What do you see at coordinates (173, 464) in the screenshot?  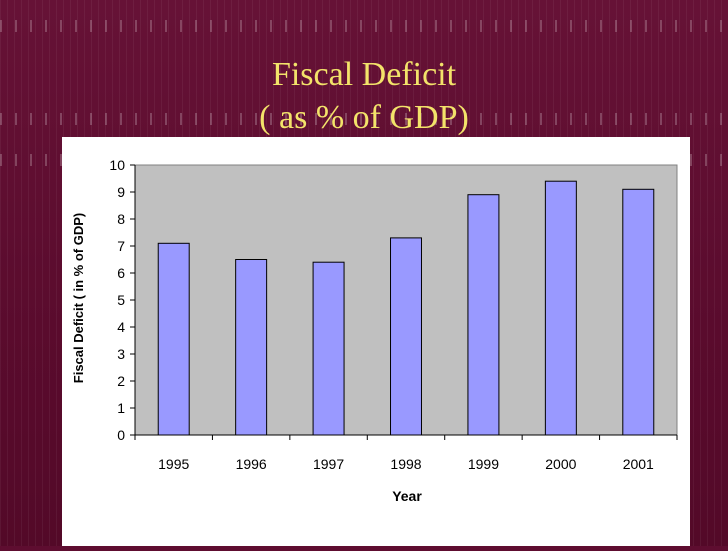 I see `x-tick-label: 1995` at bounding box center [173, 464].